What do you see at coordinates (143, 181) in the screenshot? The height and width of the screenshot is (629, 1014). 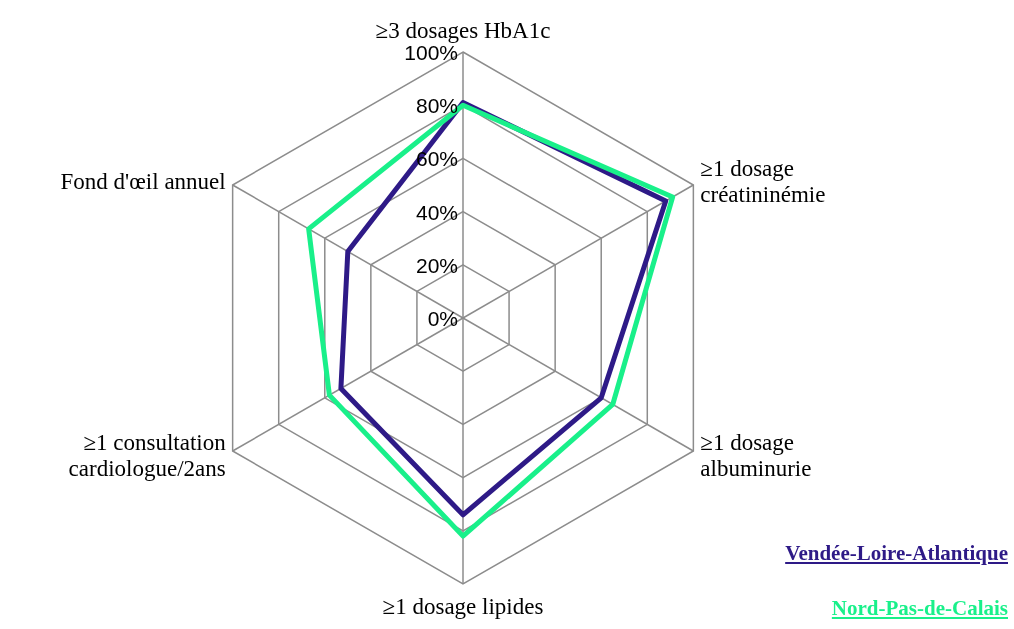 I see `spoke-label: Fond d'œil annuel` at bounding box center [143, 181].